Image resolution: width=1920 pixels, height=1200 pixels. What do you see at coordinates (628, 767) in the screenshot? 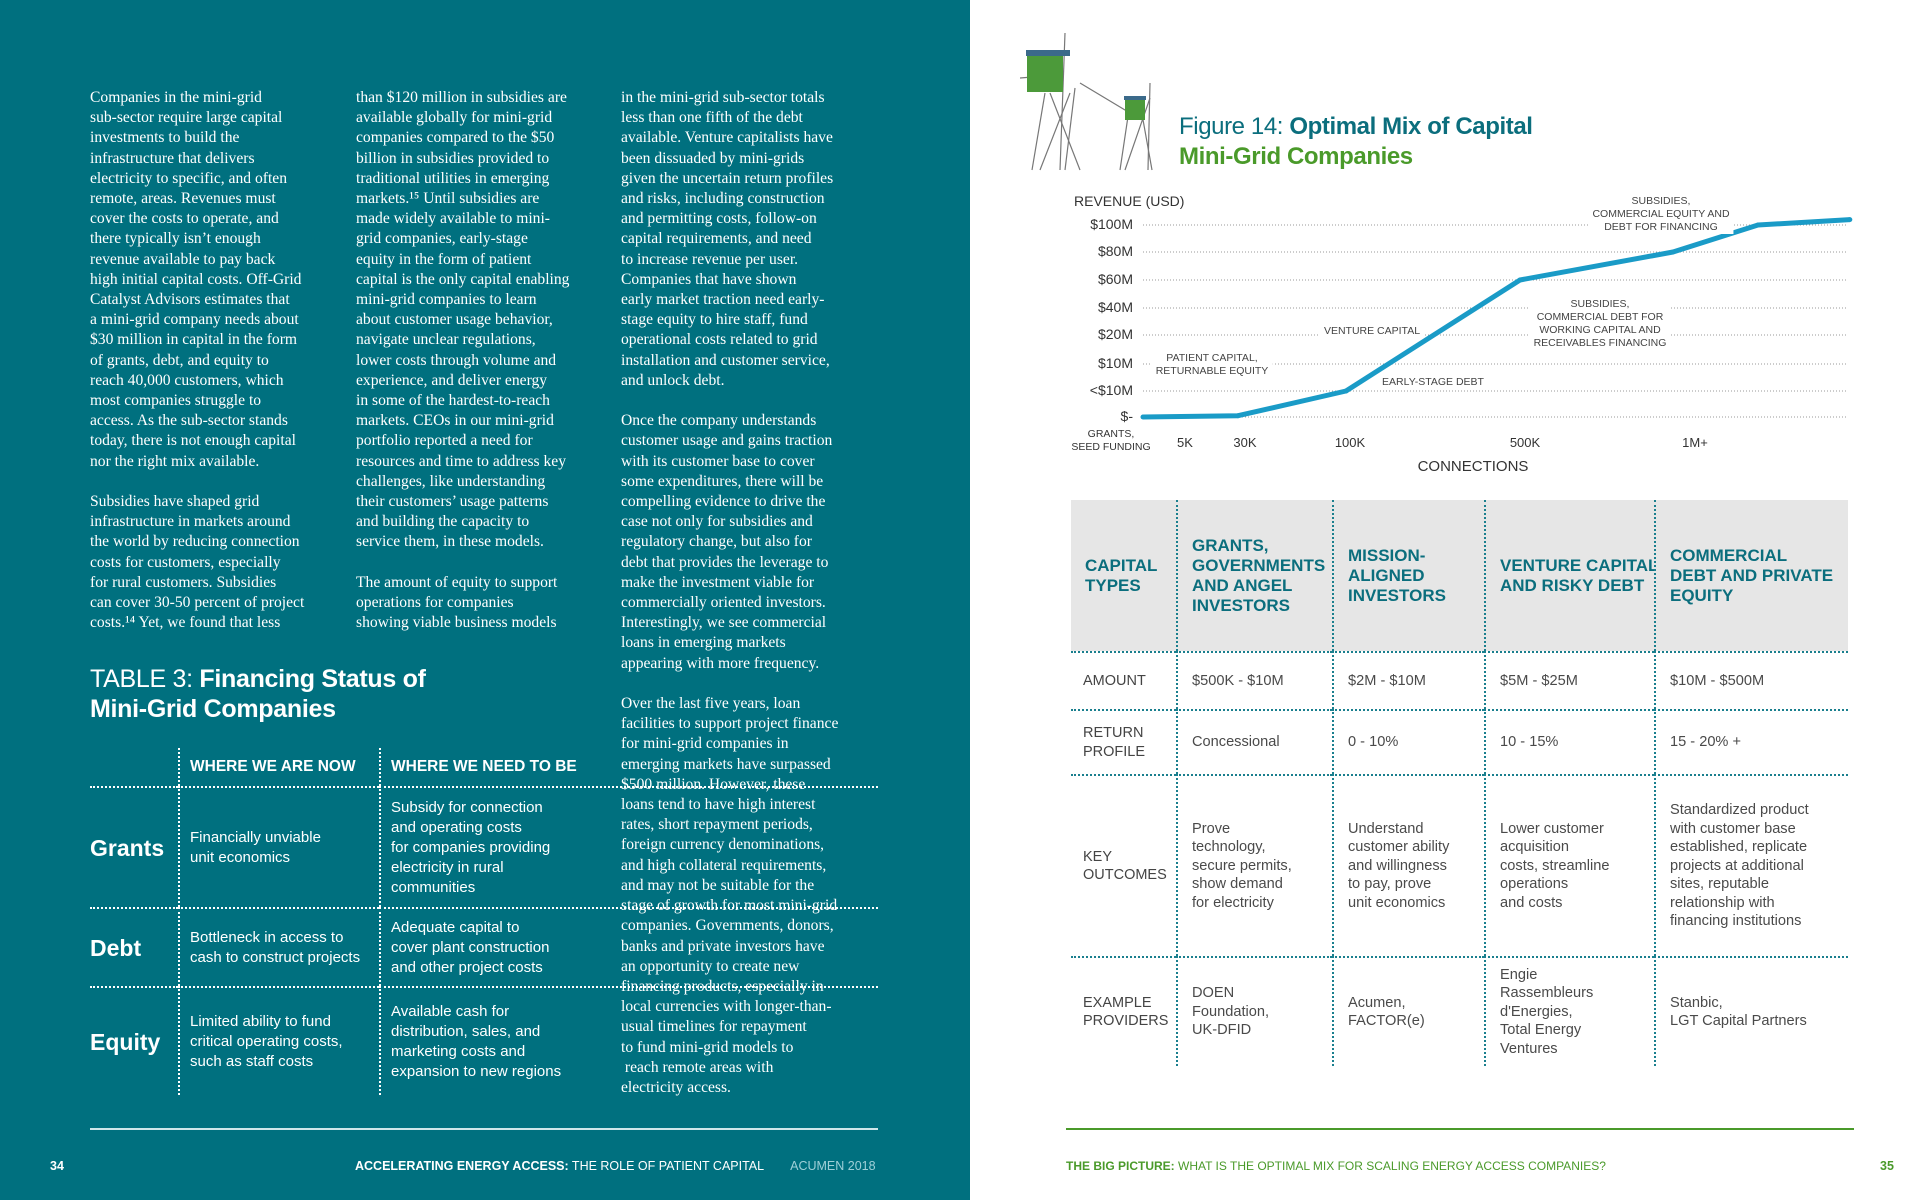
I see `column-header: WHERE WE NEED TO BE` at bounding box center [628, 767].